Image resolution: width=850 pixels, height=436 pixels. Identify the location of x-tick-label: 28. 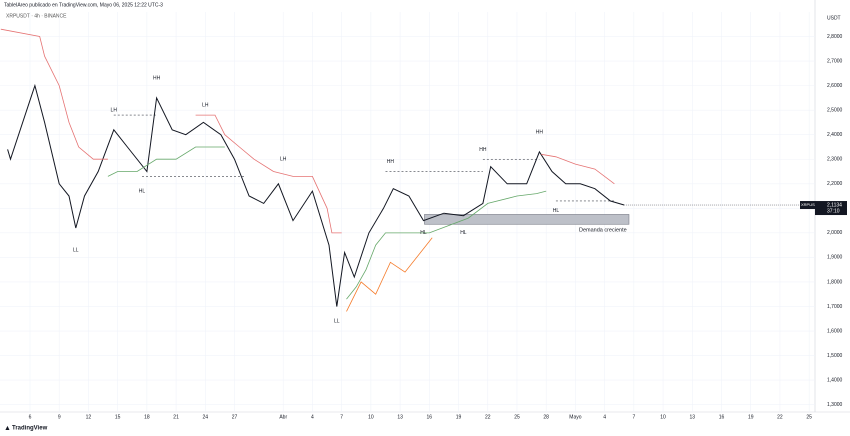
(546, 417).